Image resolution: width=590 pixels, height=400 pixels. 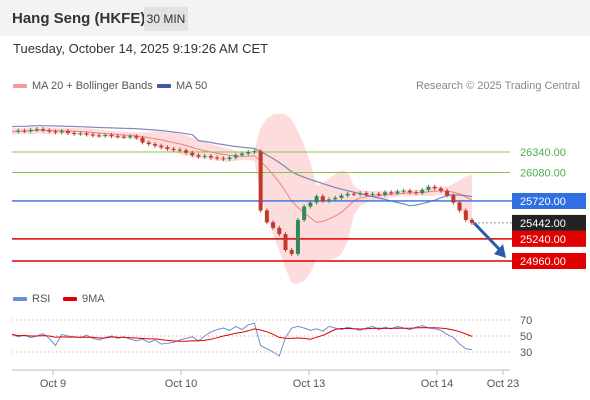 What do you see at coordinates (93, 299) in the screenshot?
I see `legend-label-9ma: 9MA` at bounding box center [93, 299].